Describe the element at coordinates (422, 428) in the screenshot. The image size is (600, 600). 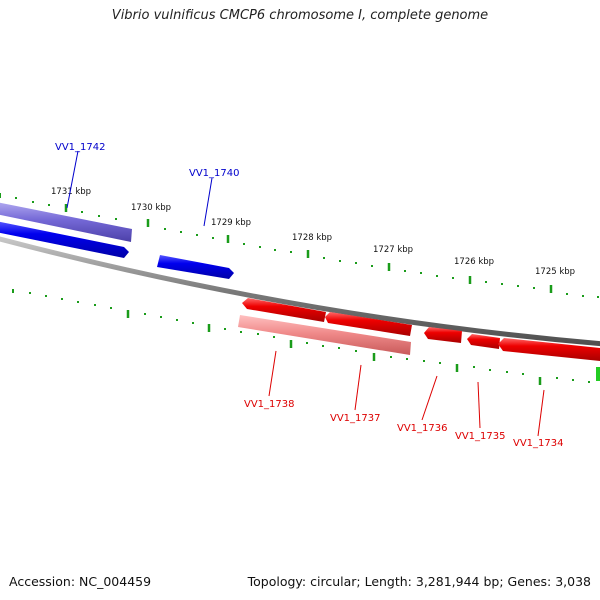
I see `gene-label-reverse: VV1_1736` at that location.